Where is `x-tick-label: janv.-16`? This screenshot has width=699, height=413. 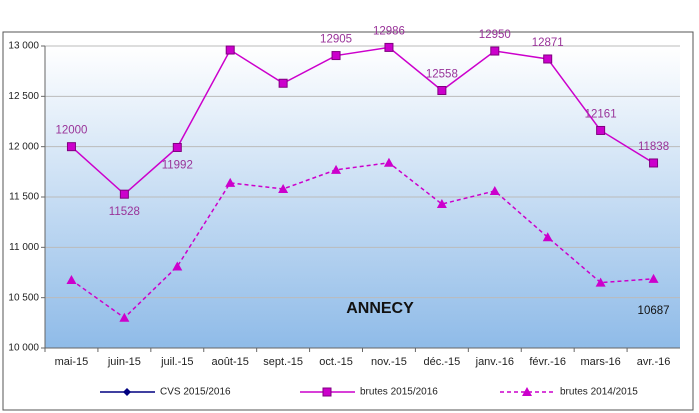
x-tick-label: janv.-16 is located at coordinates (494, 362).